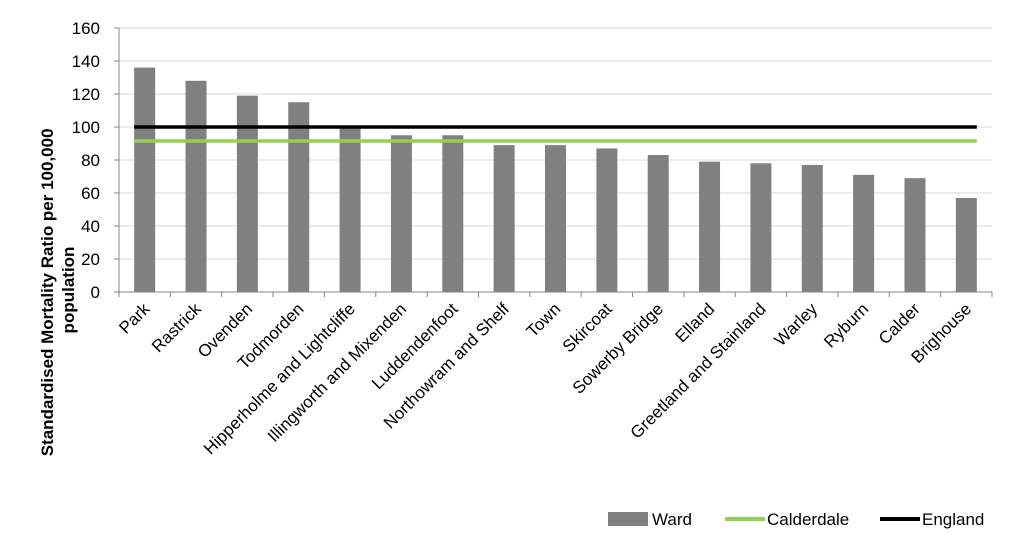 This screenshot has width=1009, height=550. I want to click on x-tick-label: Ryburn, so click(846, 325).